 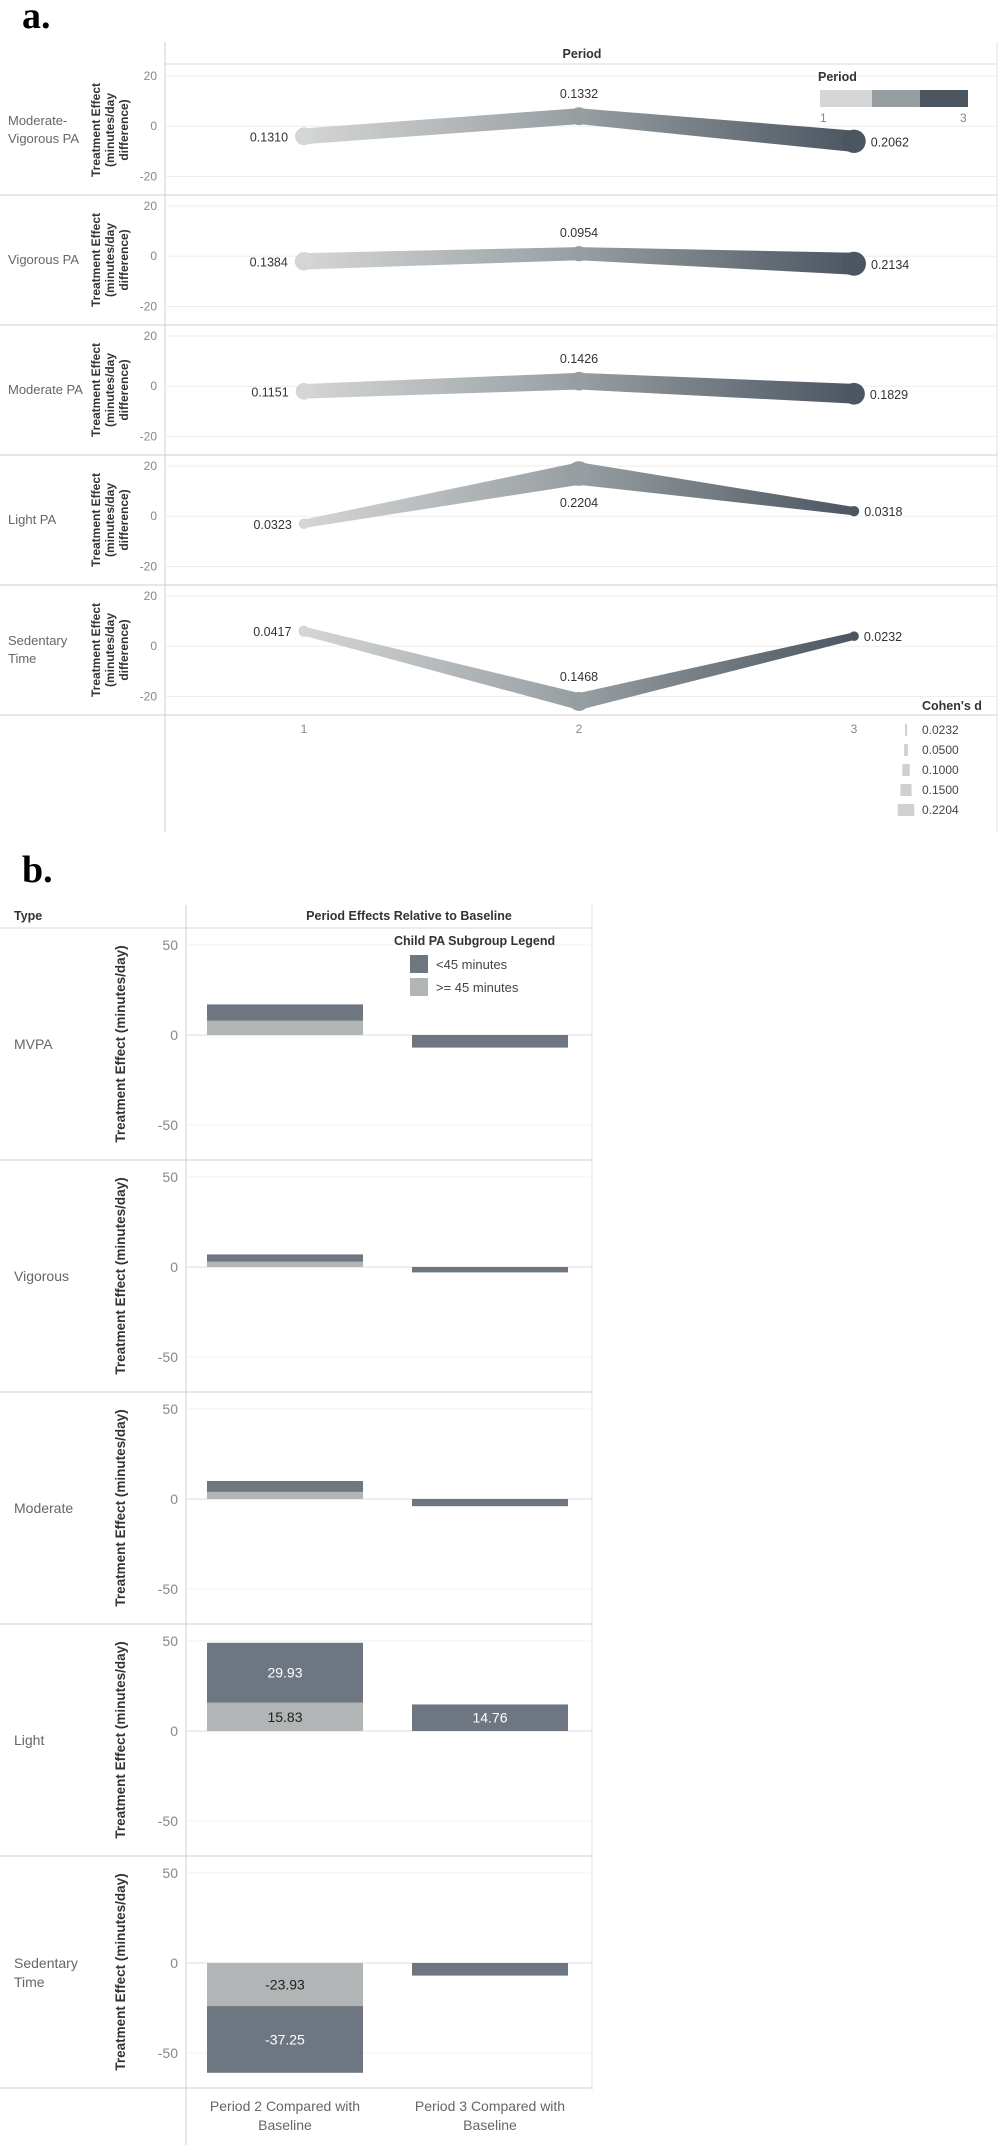 What do you see at coordinates (582, 54) in the screenshot?
I see `figure-a-header: Period` at bounding box center [582, 54].